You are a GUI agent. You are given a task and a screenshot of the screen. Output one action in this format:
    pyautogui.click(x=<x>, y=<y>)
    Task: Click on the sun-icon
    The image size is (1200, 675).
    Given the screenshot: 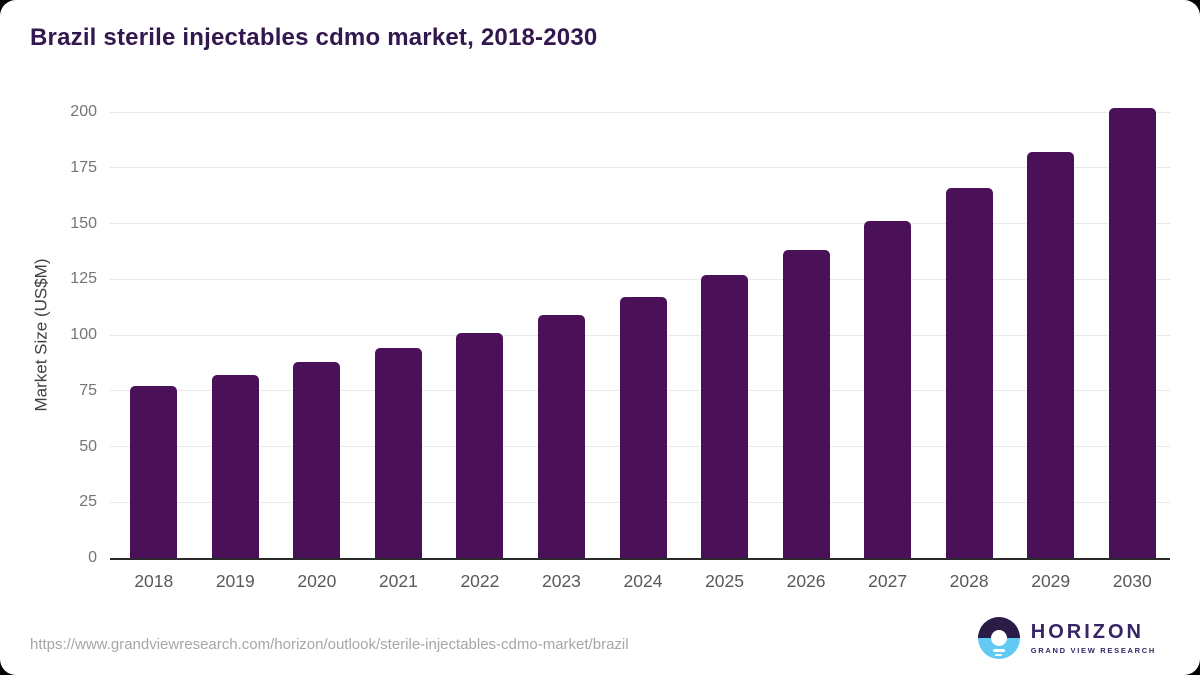 What is the action you would take?
    pyautogui.click(x=998, y=638)
    